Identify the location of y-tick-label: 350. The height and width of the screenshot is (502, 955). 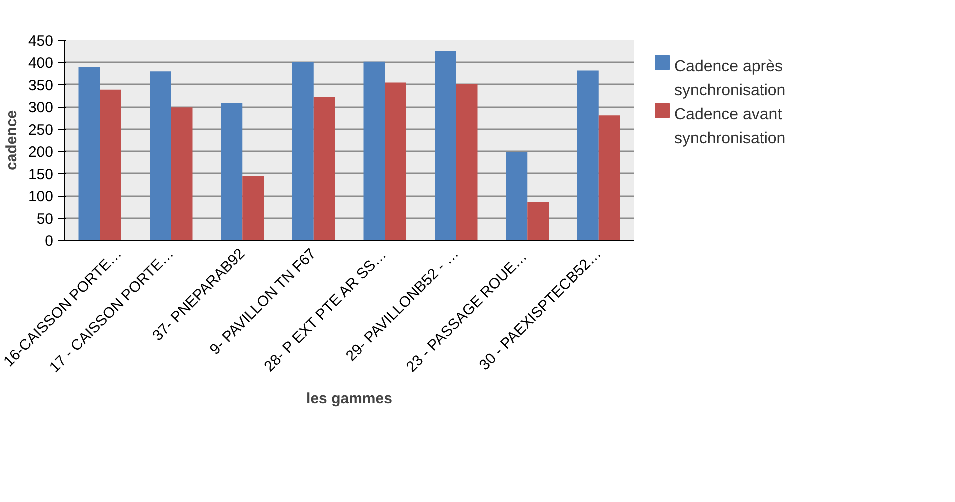
(41, 85).